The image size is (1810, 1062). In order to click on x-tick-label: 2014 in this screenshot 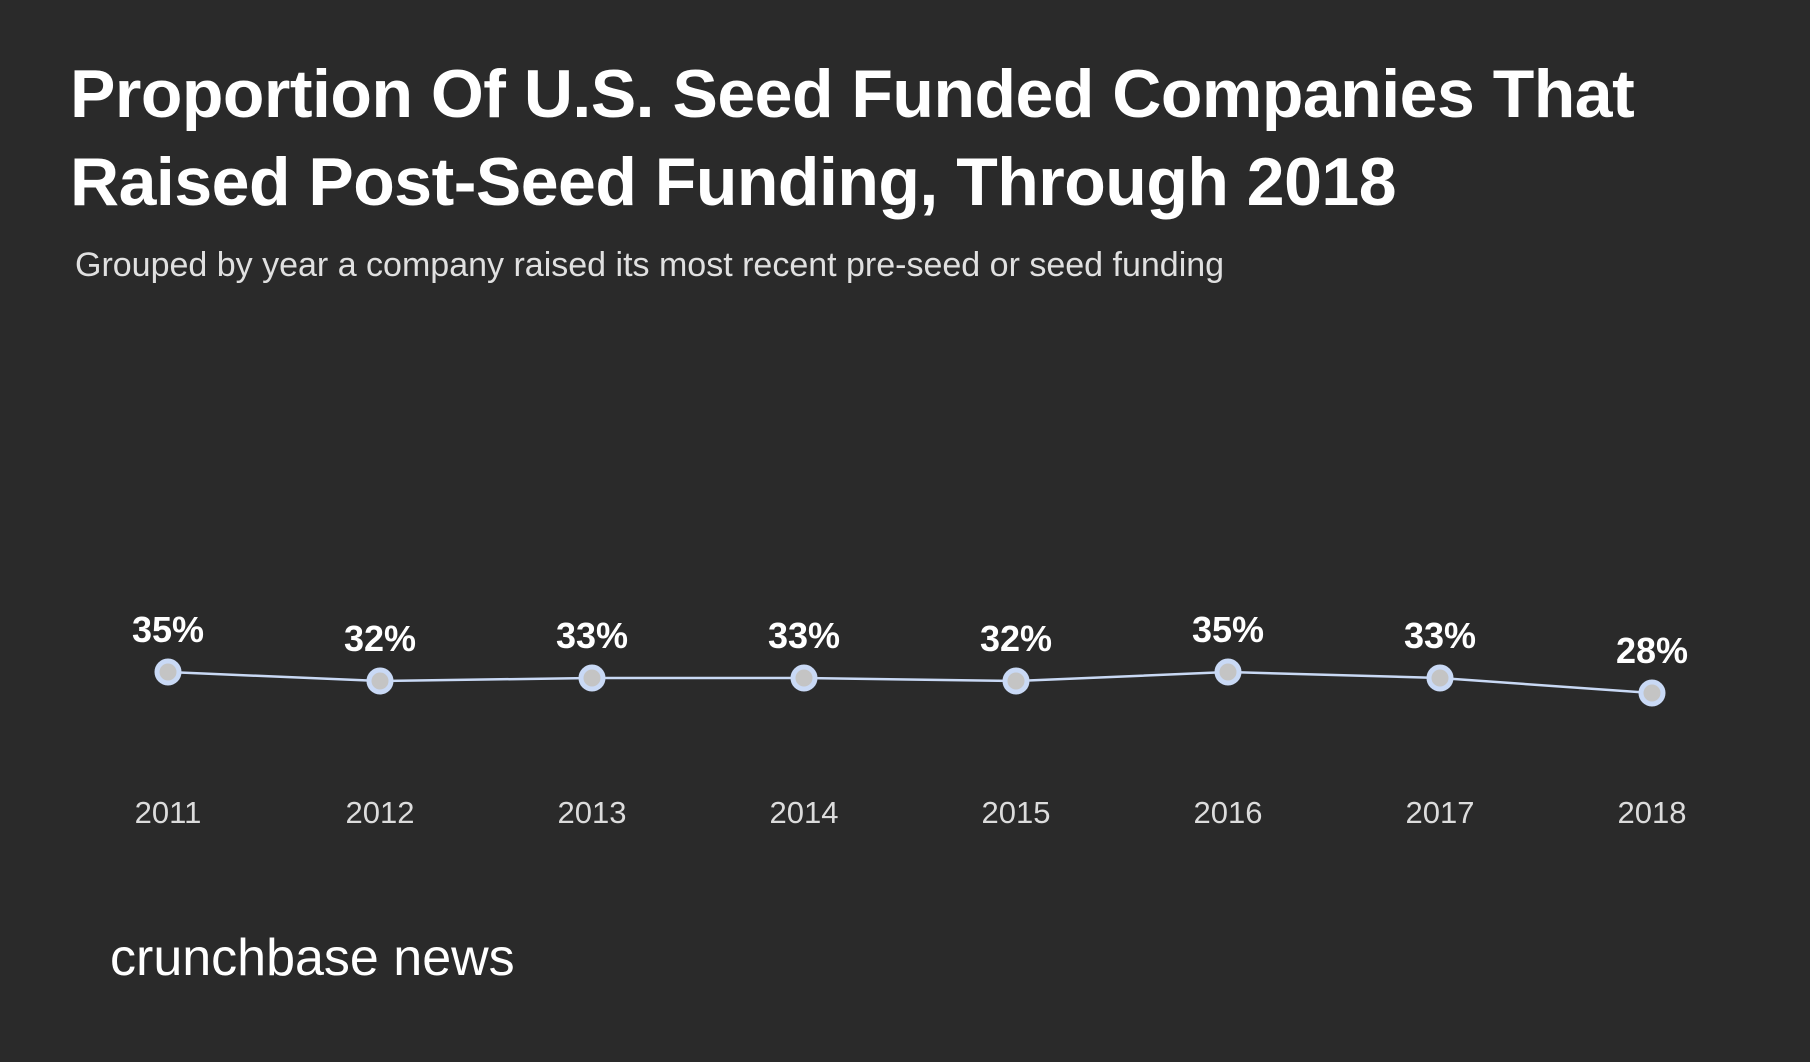, I will do `click(804, 812)`.